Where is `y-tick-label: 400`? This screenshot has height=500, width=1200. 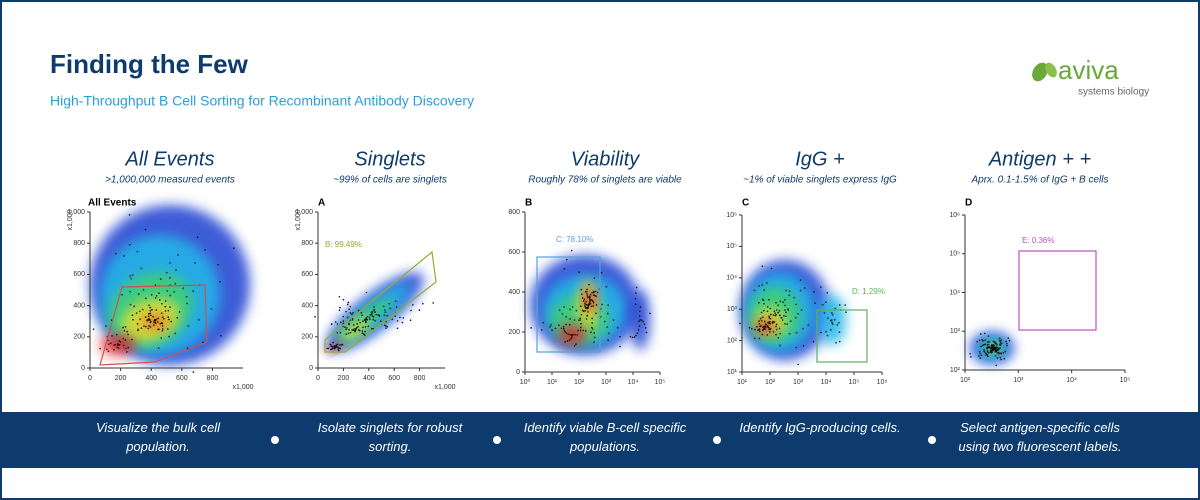 y-tick-label: 400 is located at coordinates (307, 305).